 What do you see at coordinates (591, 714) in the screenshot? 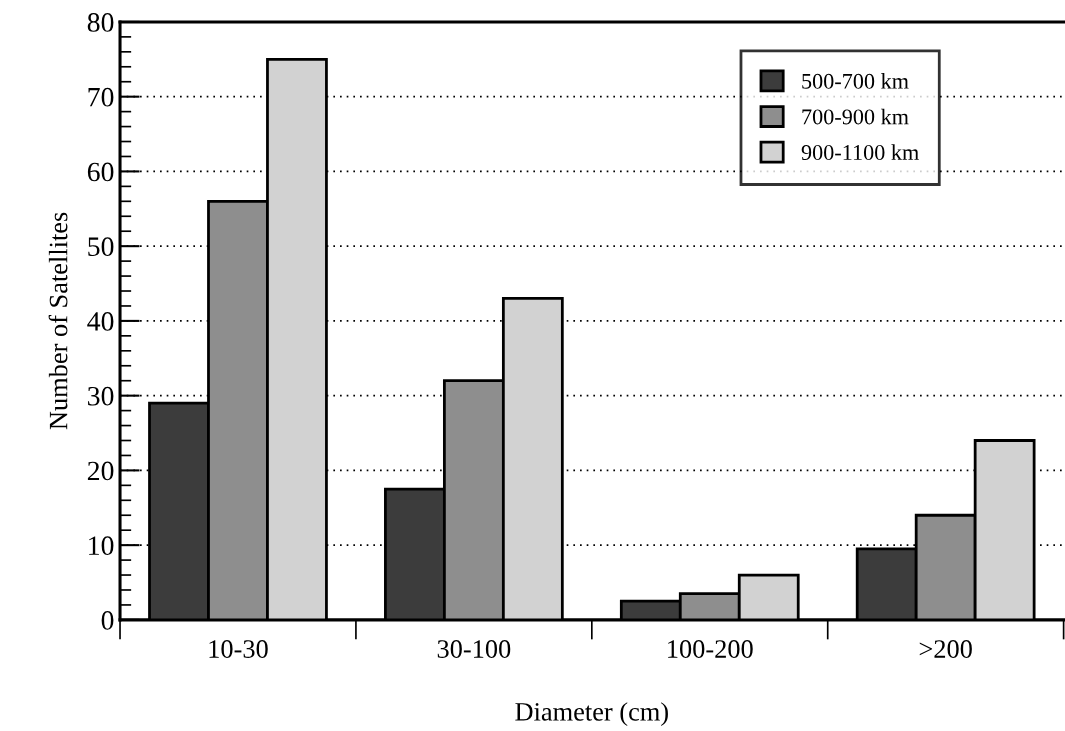
I see `x-axis-title: Diameter (cm)` at bounding box center [591, 714].